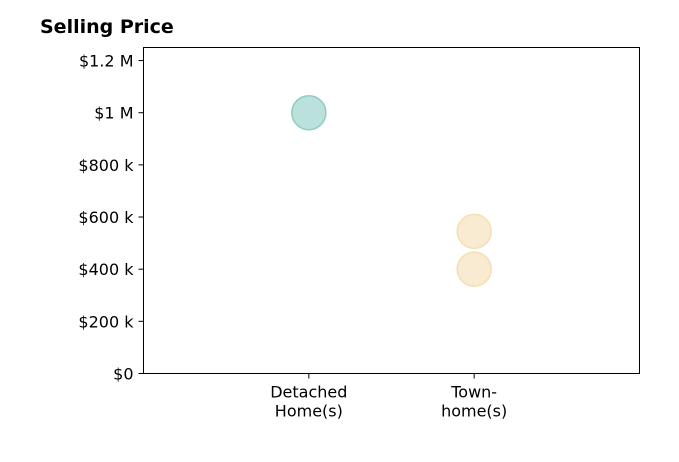  Describe the element at coordinates (474, 411) in the screenshot. I see `x-tick-label: home(s)` at that location.